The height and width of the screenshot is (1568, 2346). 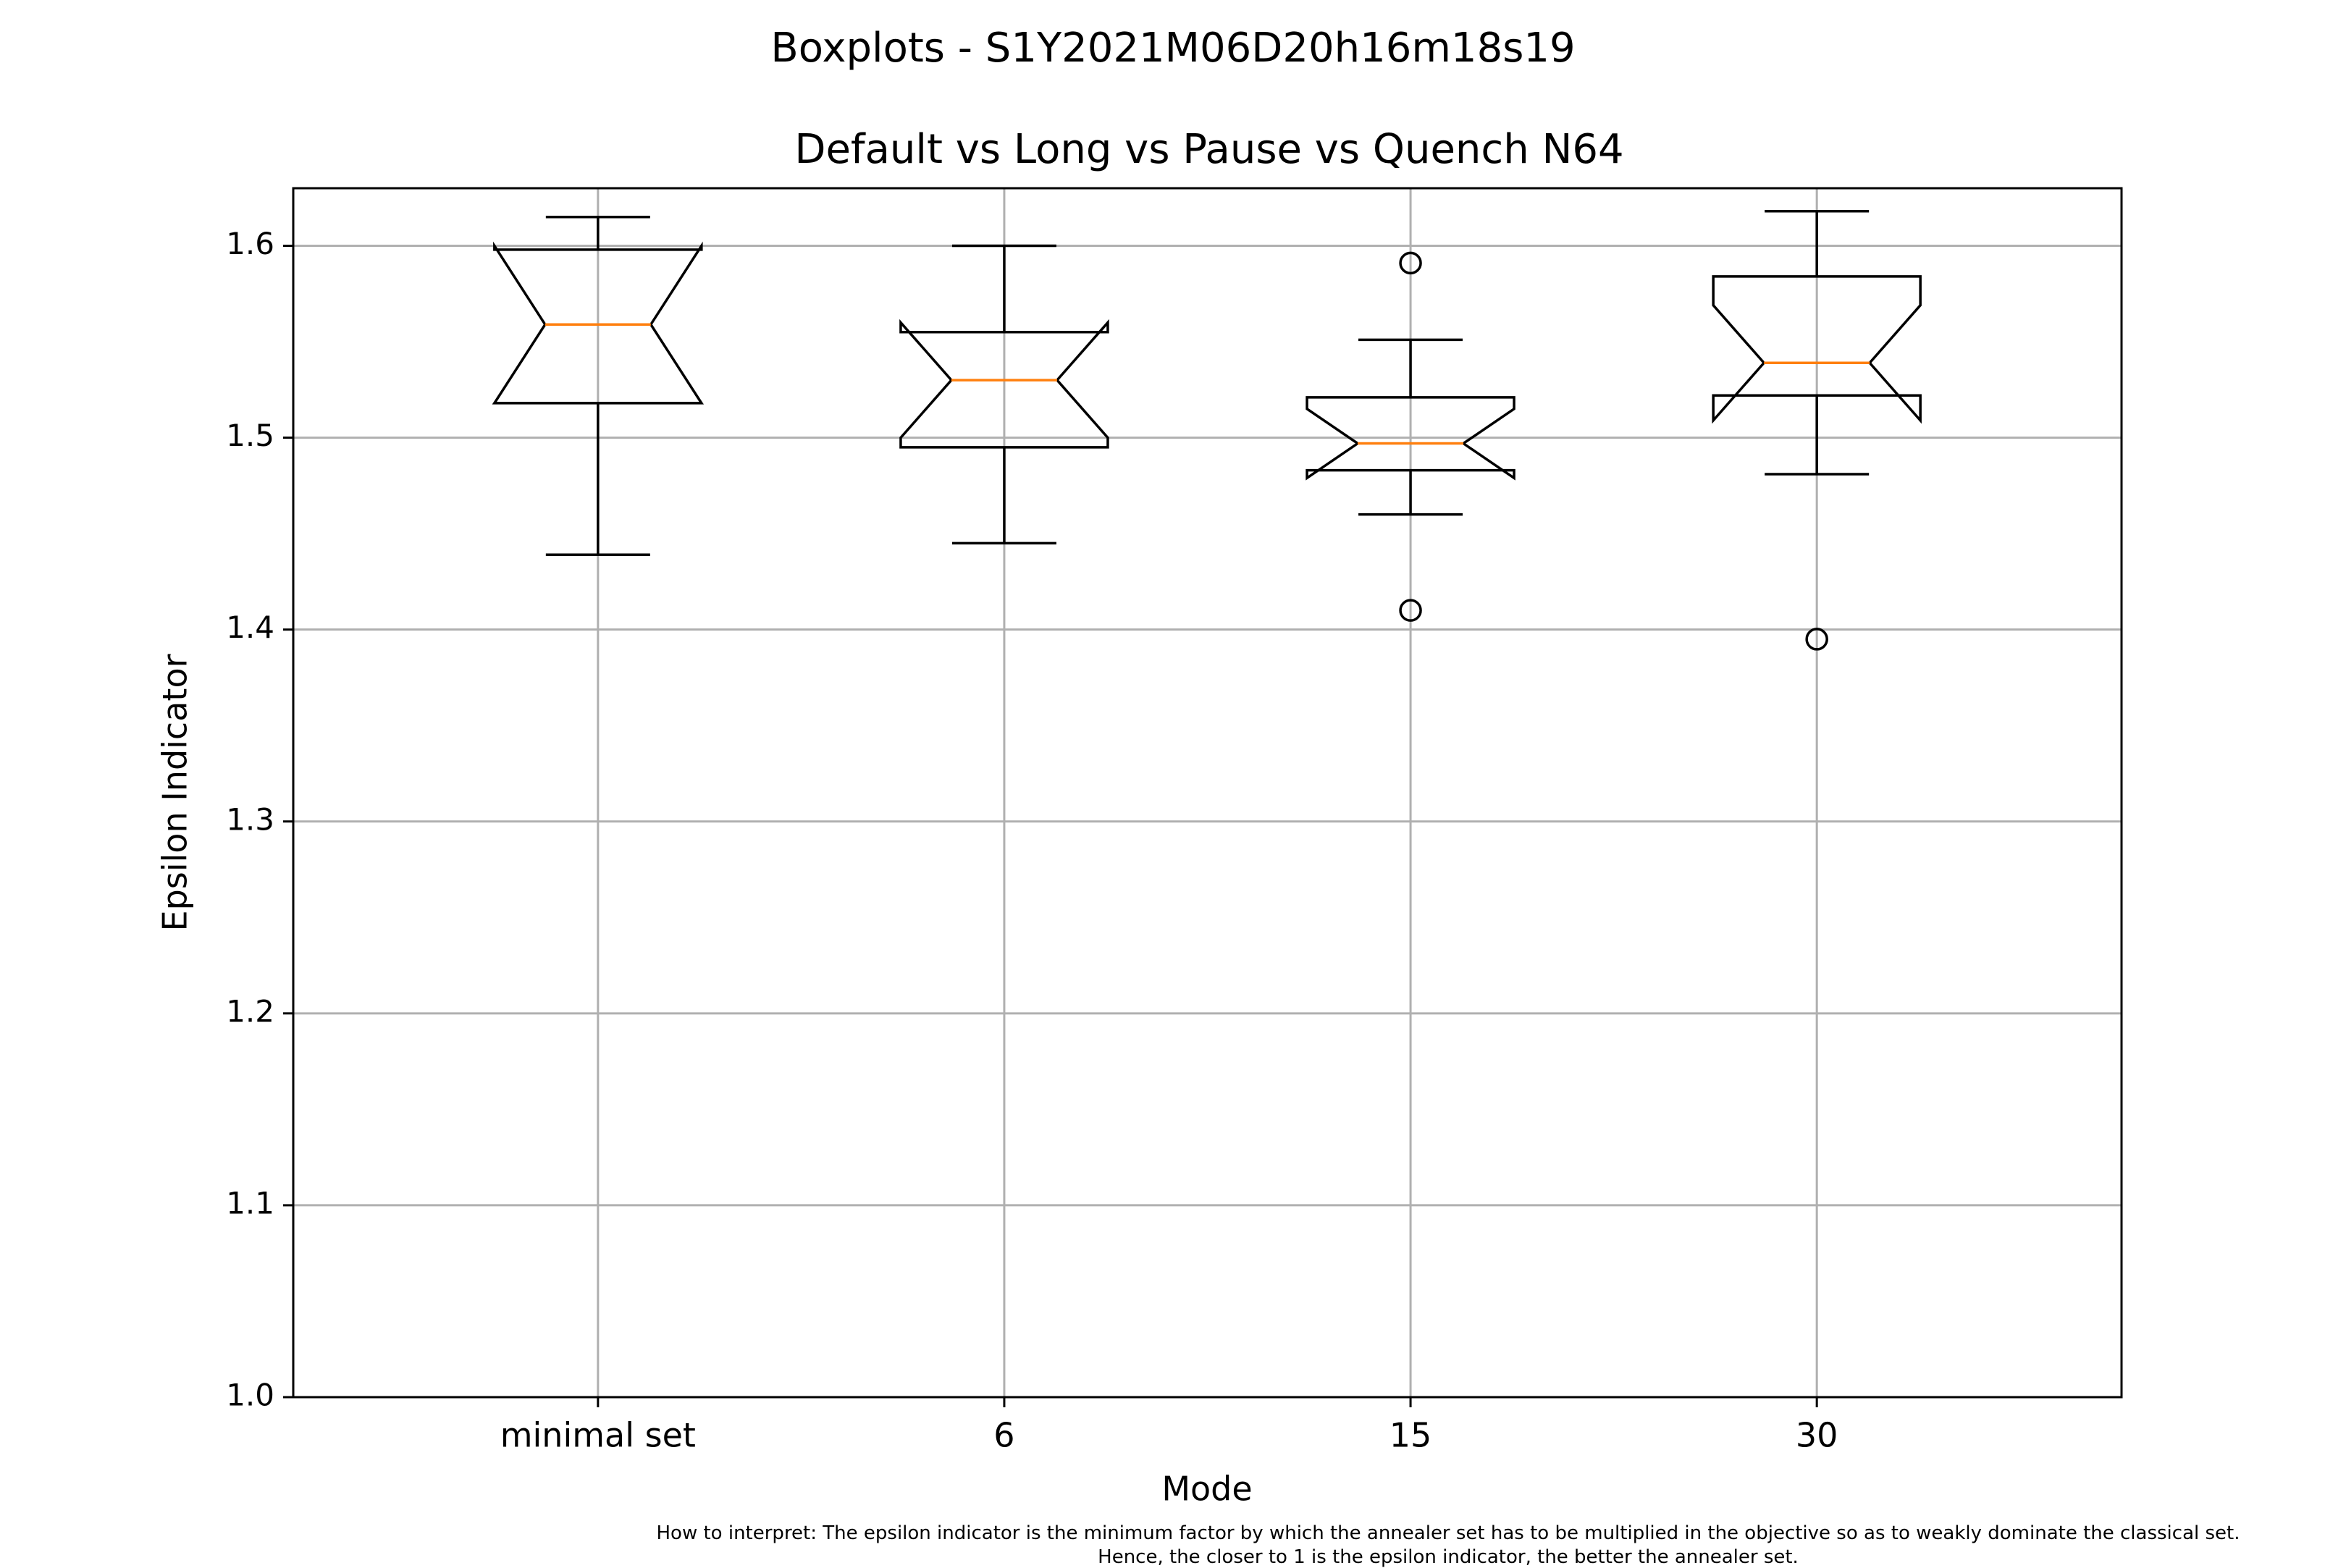 What do you see at coordinates (250, 243) in the screenshot?
I see `y-tick-label: 1.6` at bounding box center [250, 243].